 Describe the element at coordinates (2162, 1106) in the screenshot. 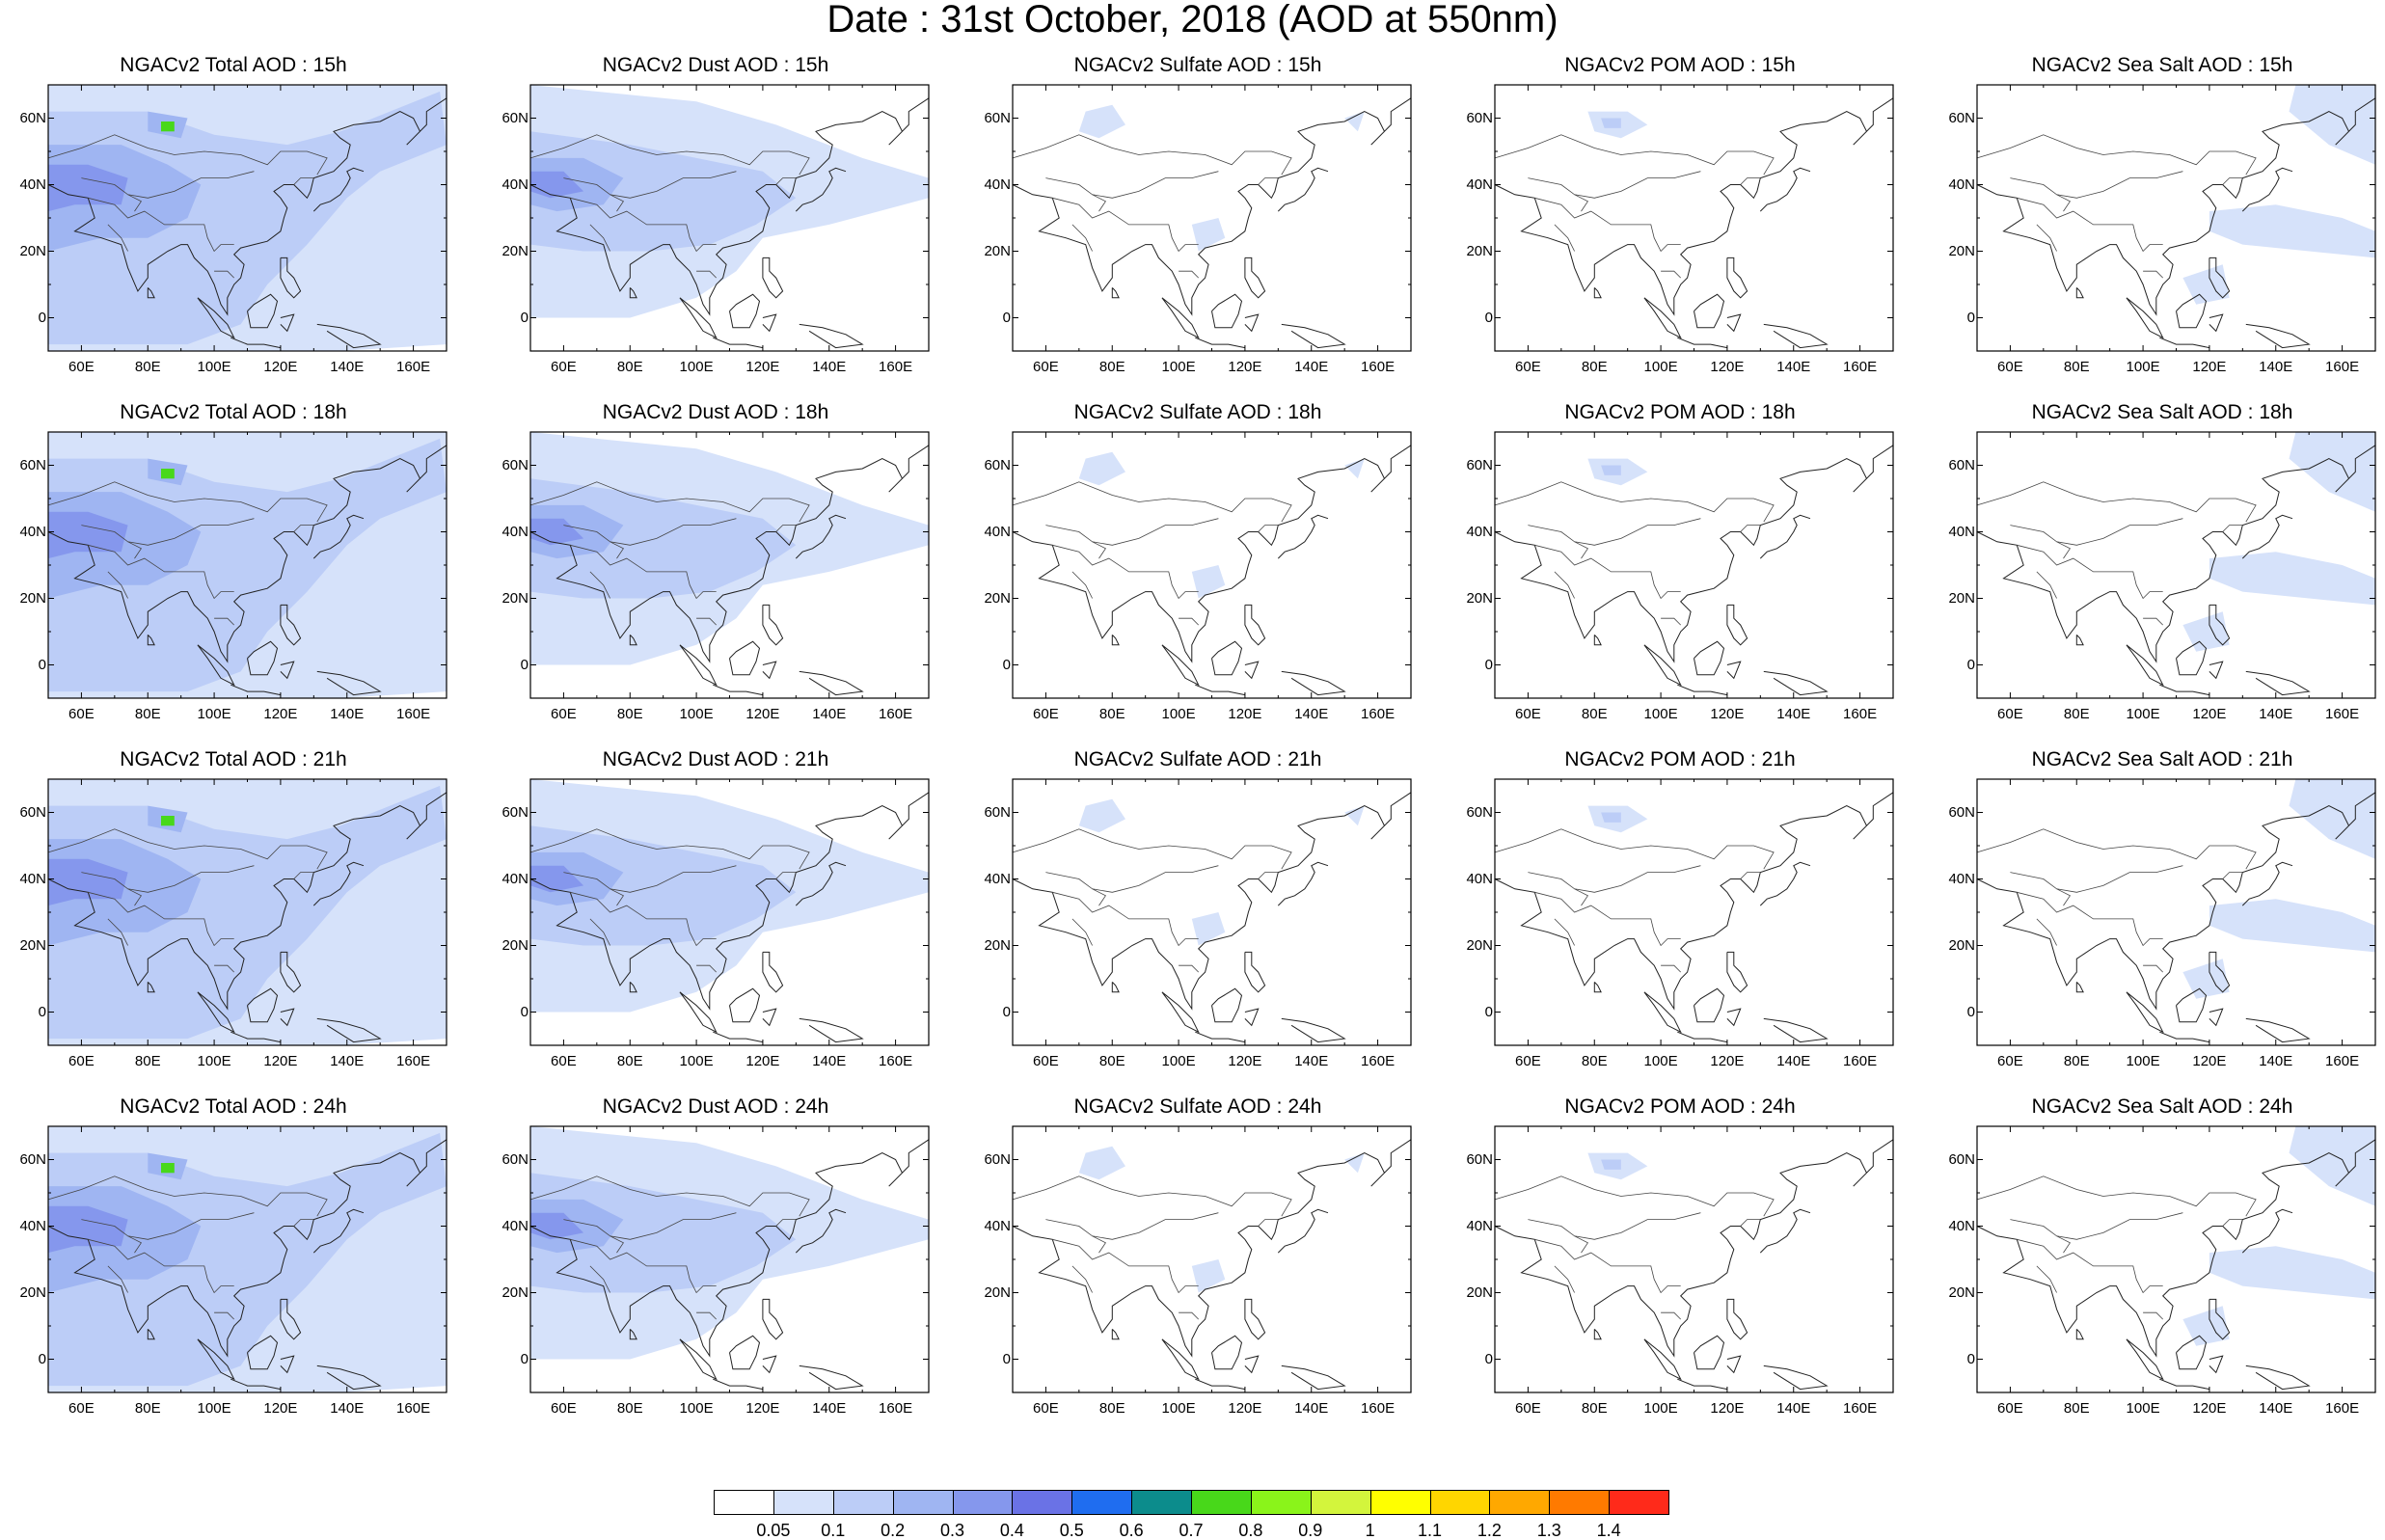

I see `panel-title: NGACv2 Sea Salt AOD : 24h` at that location.